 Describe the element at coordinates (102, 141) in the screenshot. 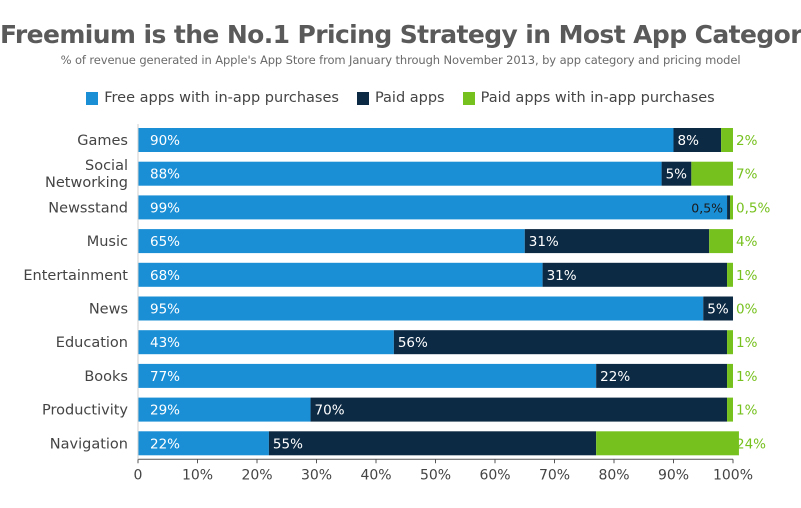

I see `category-label: Games` at that location.